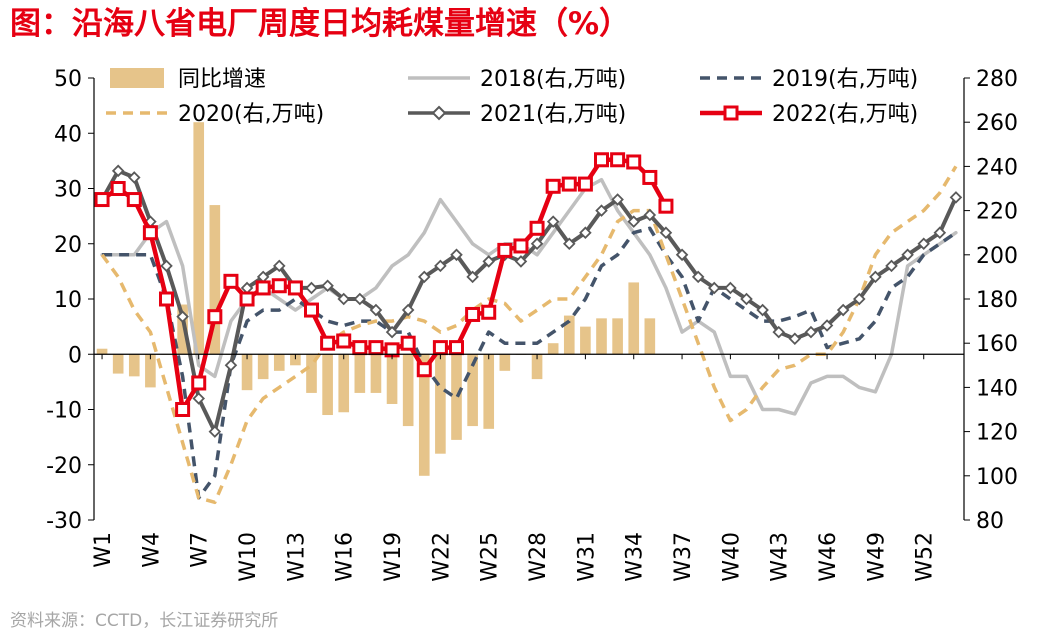 This screenshot has width=1055, height=633. What do you see at coordinates (997, 256) in the screenshot?
I see `right-tick-label: 200` at bounding box center [997, 256].